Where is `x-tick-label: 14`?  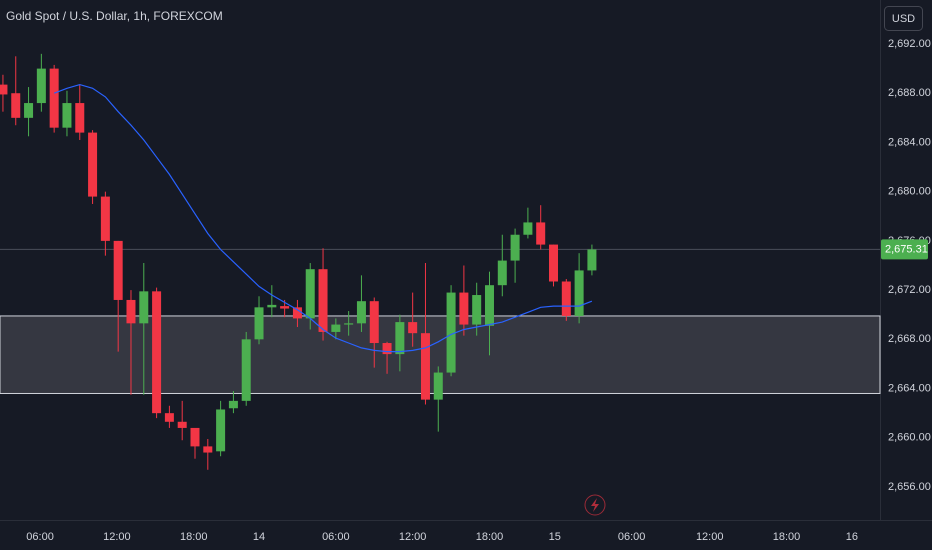
x-tick-label: 14 is located at coordinates (259, 537).